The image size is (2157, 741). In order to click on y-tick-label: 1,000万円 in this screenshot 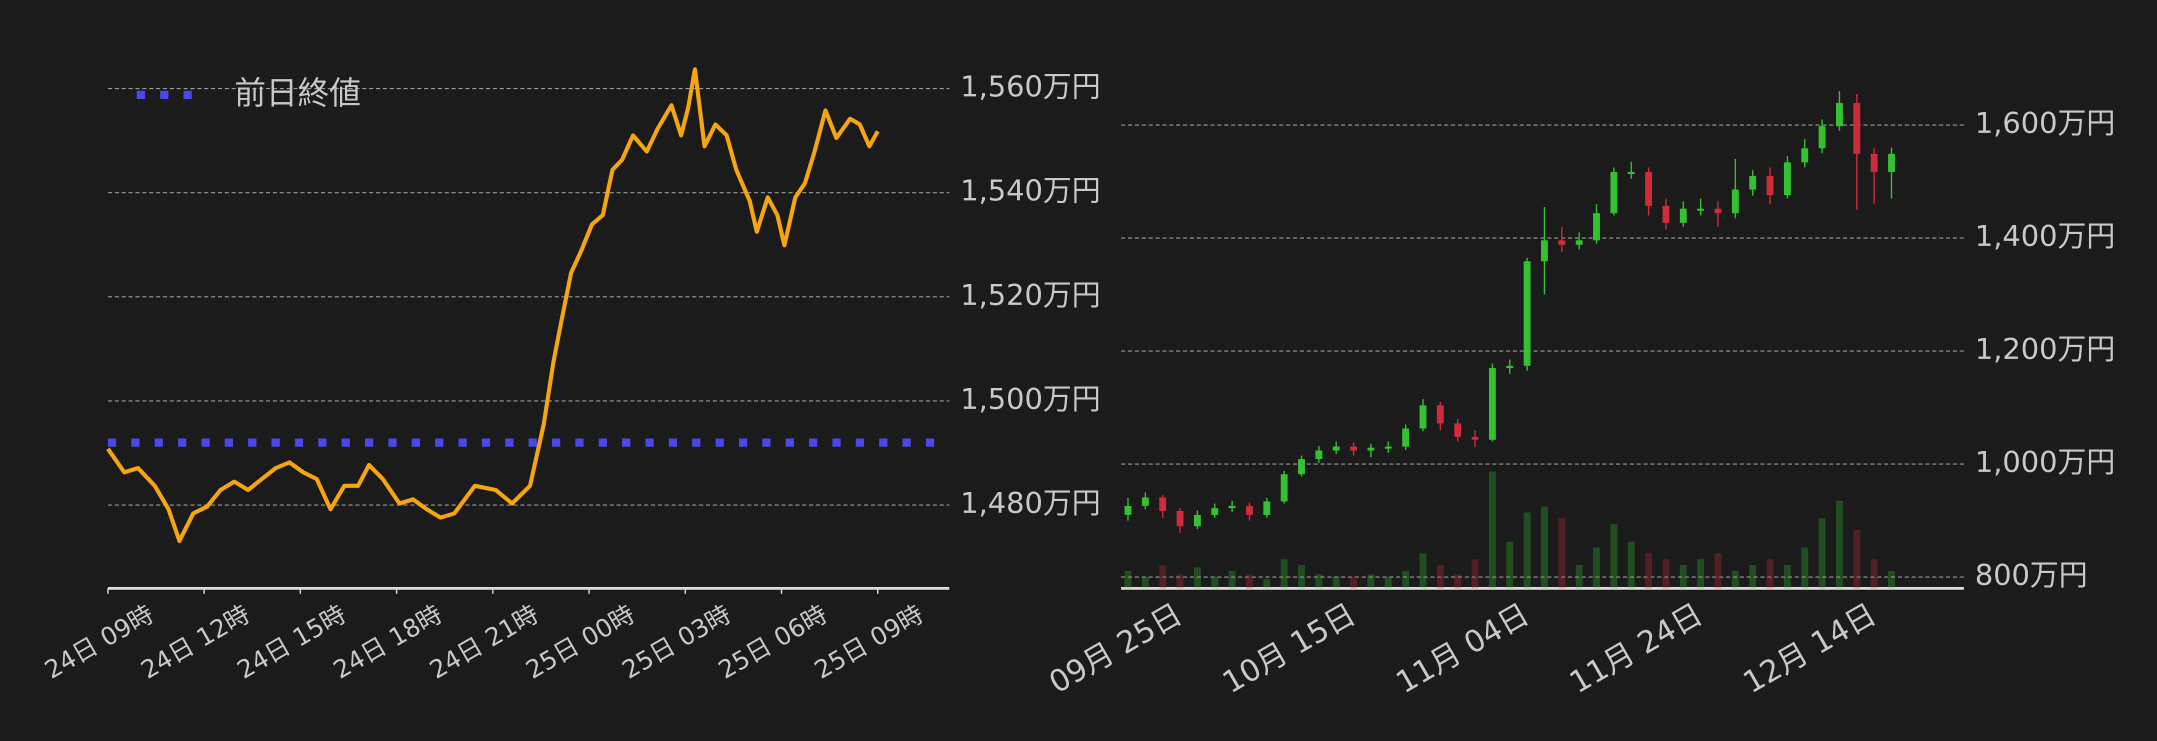, I will do `click(2045, 462)`.